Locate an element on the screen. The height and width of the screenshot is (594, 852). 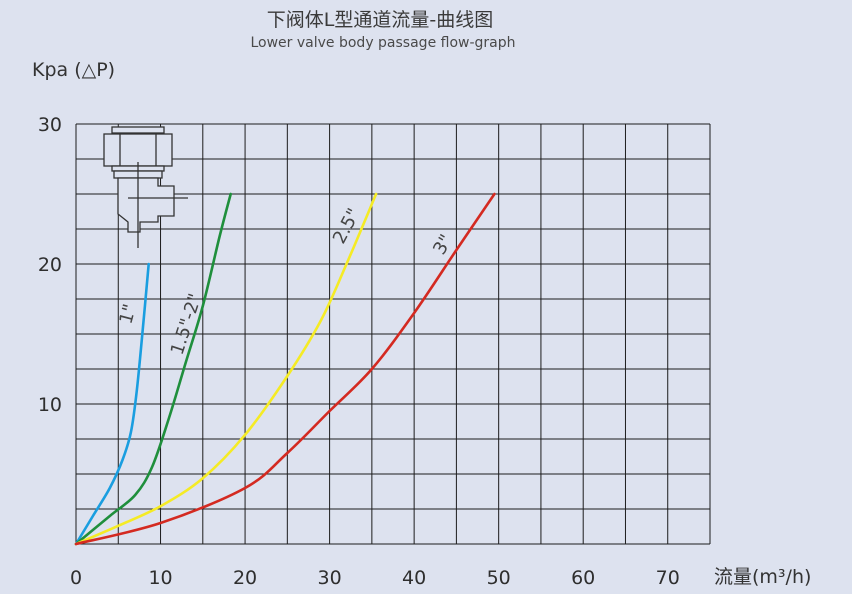
y-axis-label: Kpa (△P) is located at coordinates (73, 70).